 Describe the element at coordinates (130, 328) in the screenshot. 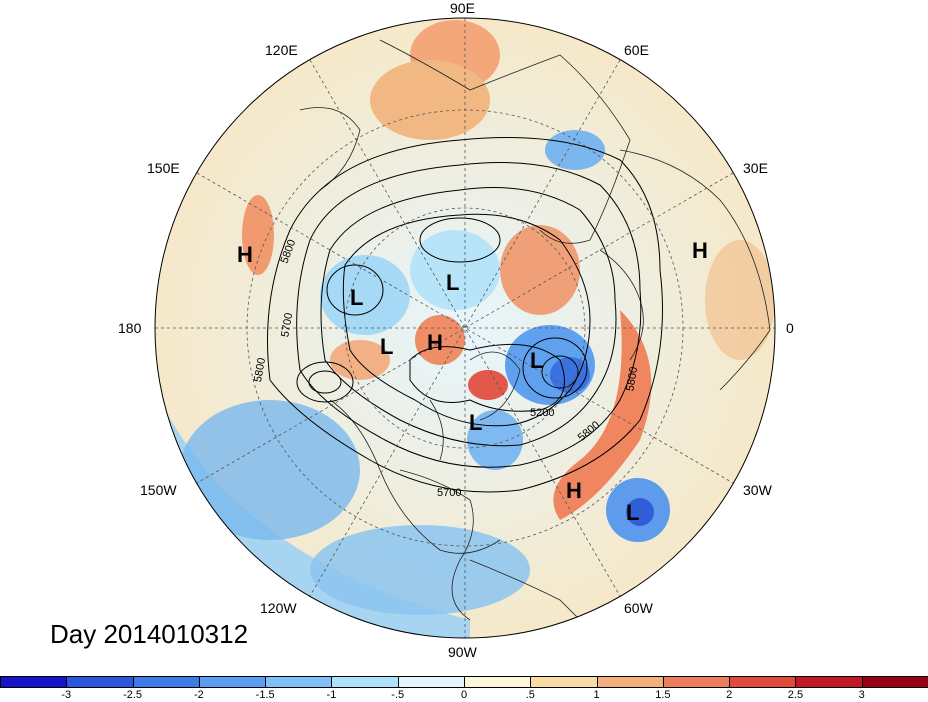

I see `lon-label-180: 180` at that location.